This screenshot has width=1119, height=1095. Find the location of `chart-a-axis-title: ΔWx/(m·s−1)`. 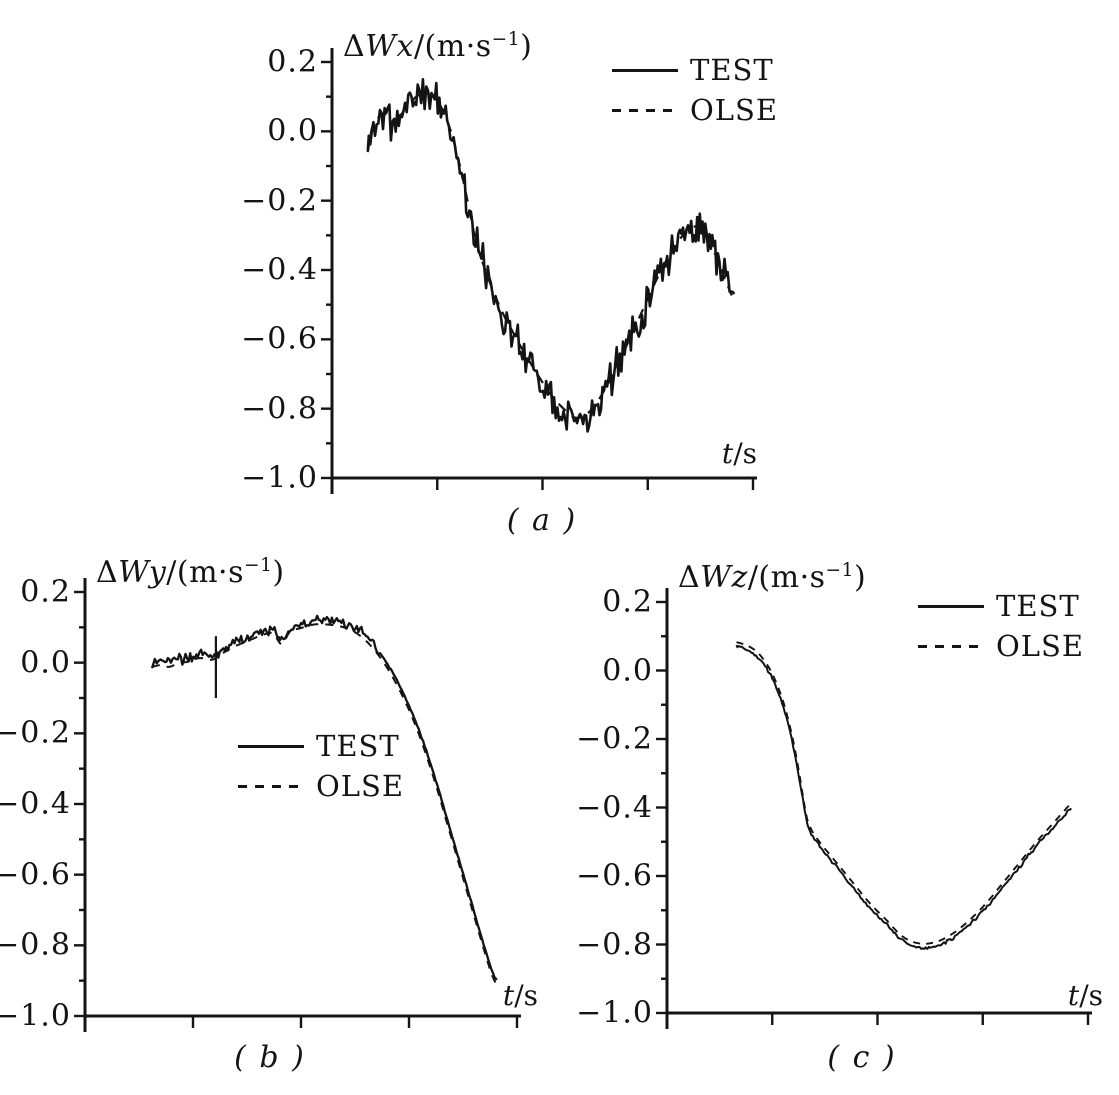

chart-a-axis-title: ΔWx/(m·s−1) is located at coordinates (437, 46).